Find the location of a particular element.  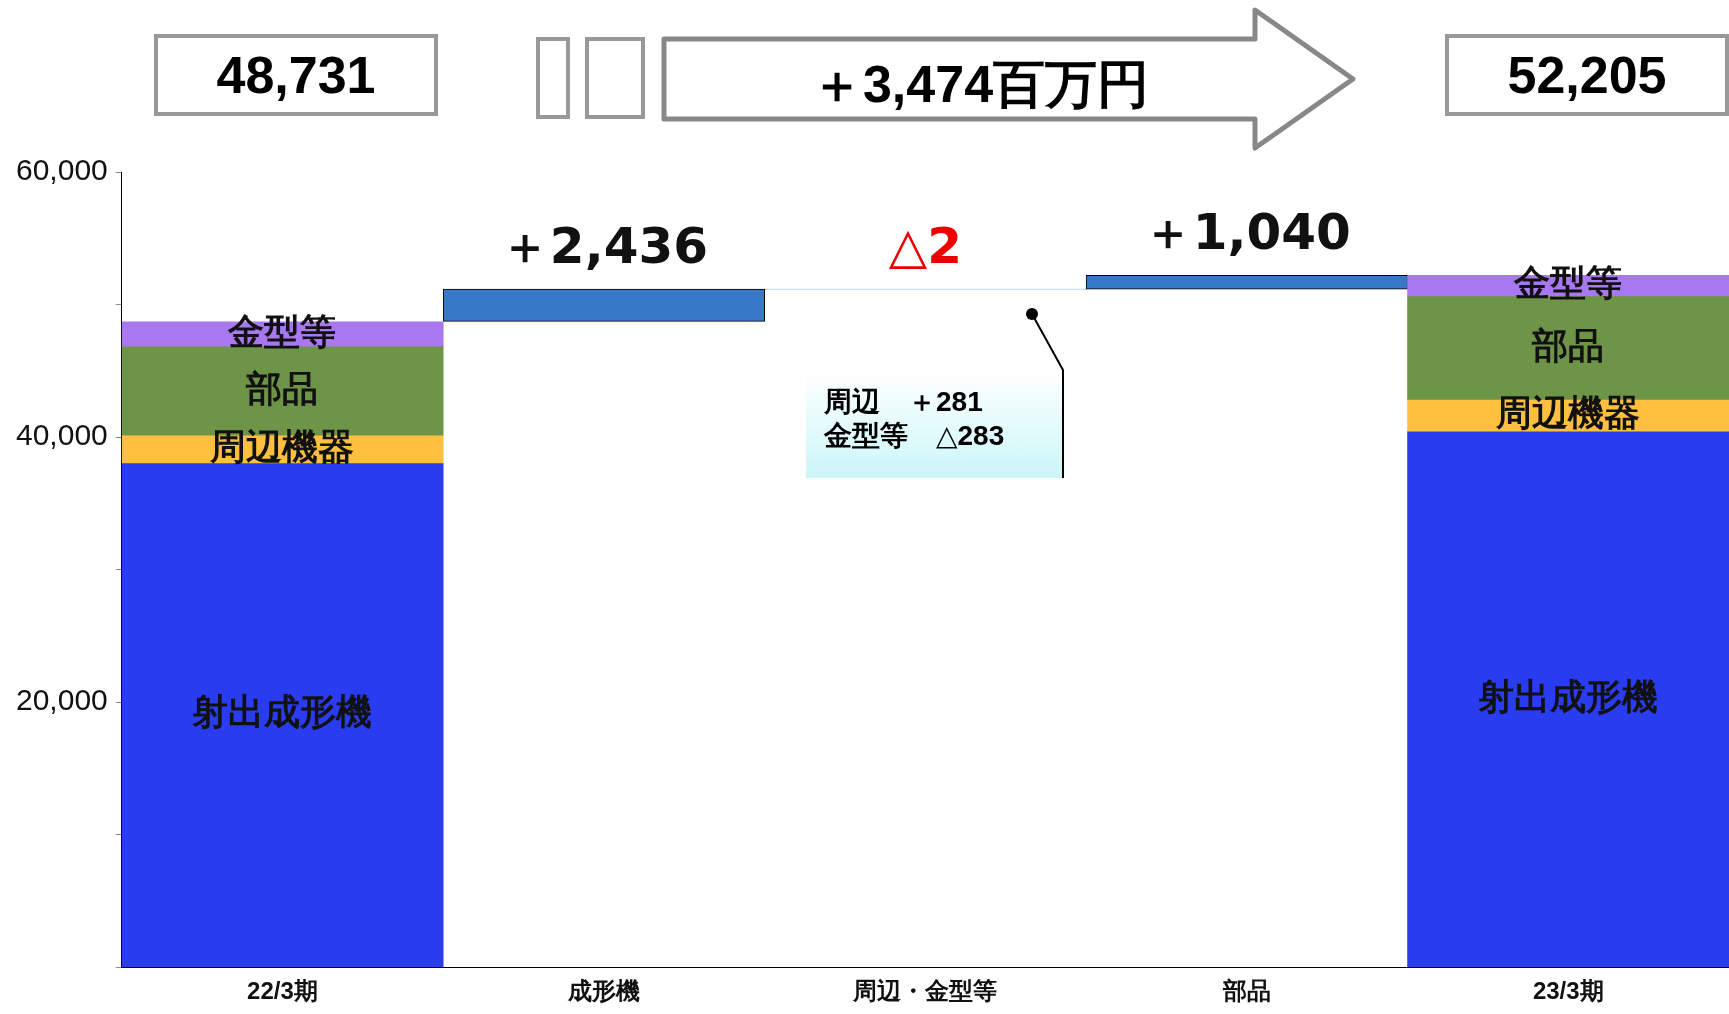

x-tick-label: 23/3期 is located at coordinates (1568, 991).